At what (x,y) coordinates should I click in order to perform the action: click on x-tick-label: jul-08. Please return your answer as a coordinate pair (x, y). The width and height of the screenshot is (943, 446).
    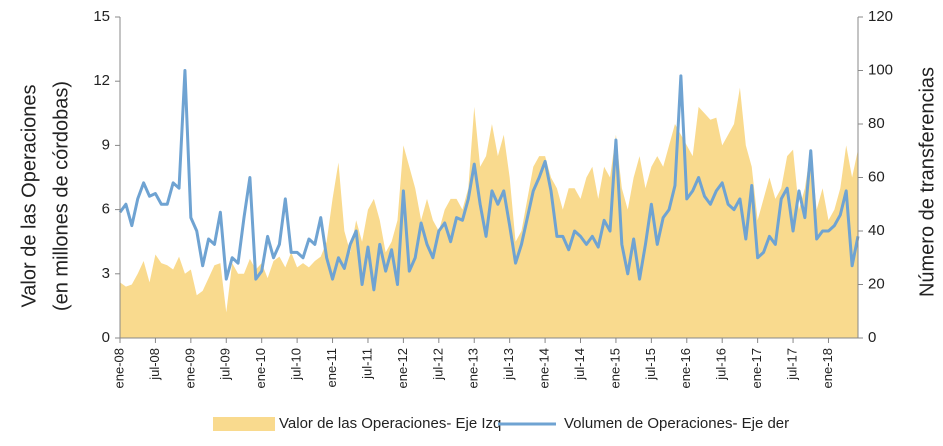
    Looking at the image, I should click on (154, 364).